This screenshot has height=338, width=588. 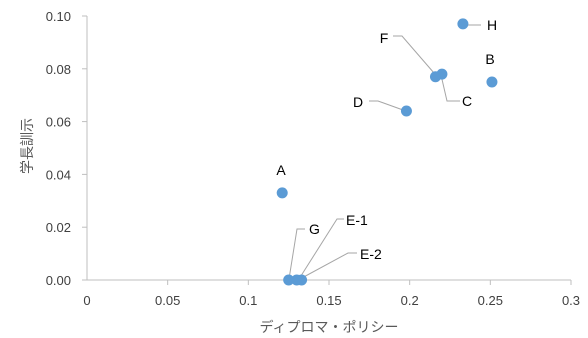 What do you see at coordinates (58, 122) in the screenshot?
I see `y-tick-label: 0.06` at bounding box center [58, 122].